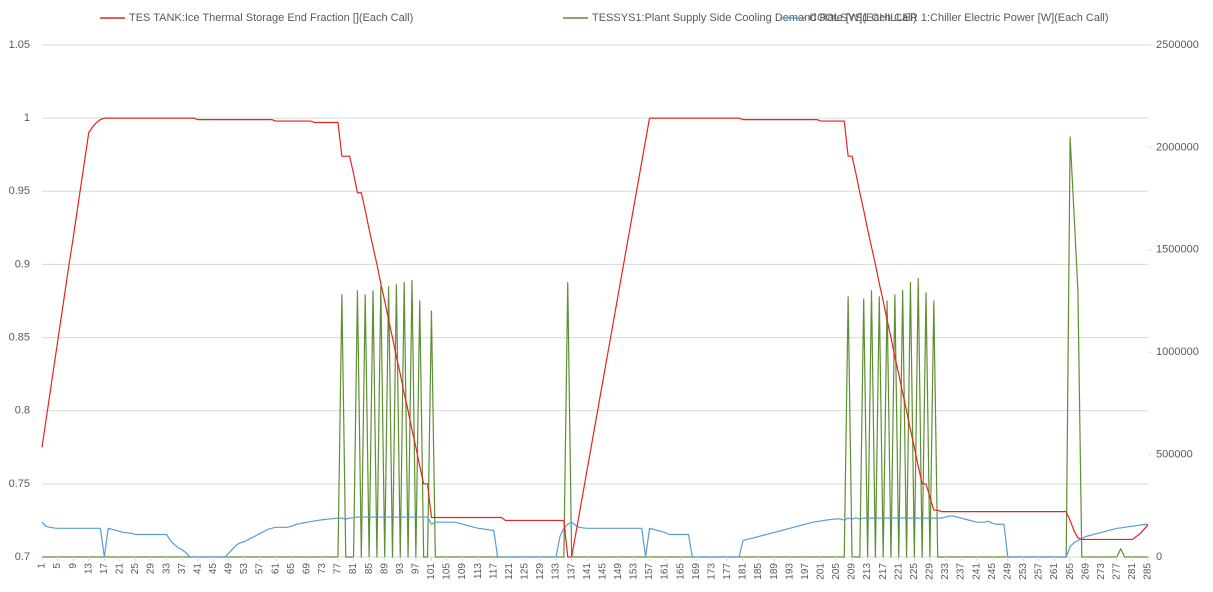 The height and width of the screenshot is (592, 1213). I want to click on x-tick-label: 73, so click(322, 569).